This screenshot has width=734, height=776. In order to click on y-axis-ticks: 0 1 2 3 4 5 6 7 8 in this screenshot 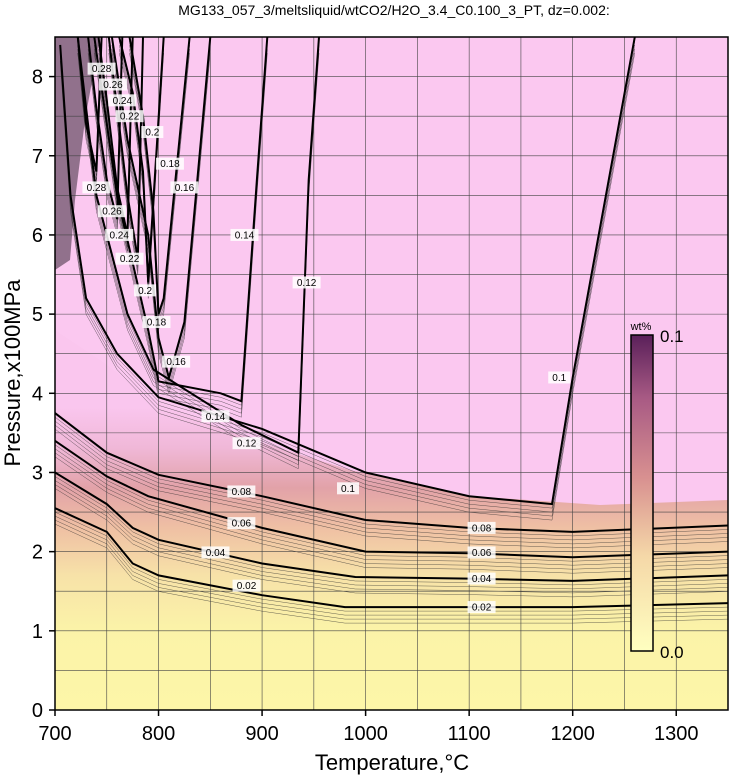, I will do `click(43, 394)`.